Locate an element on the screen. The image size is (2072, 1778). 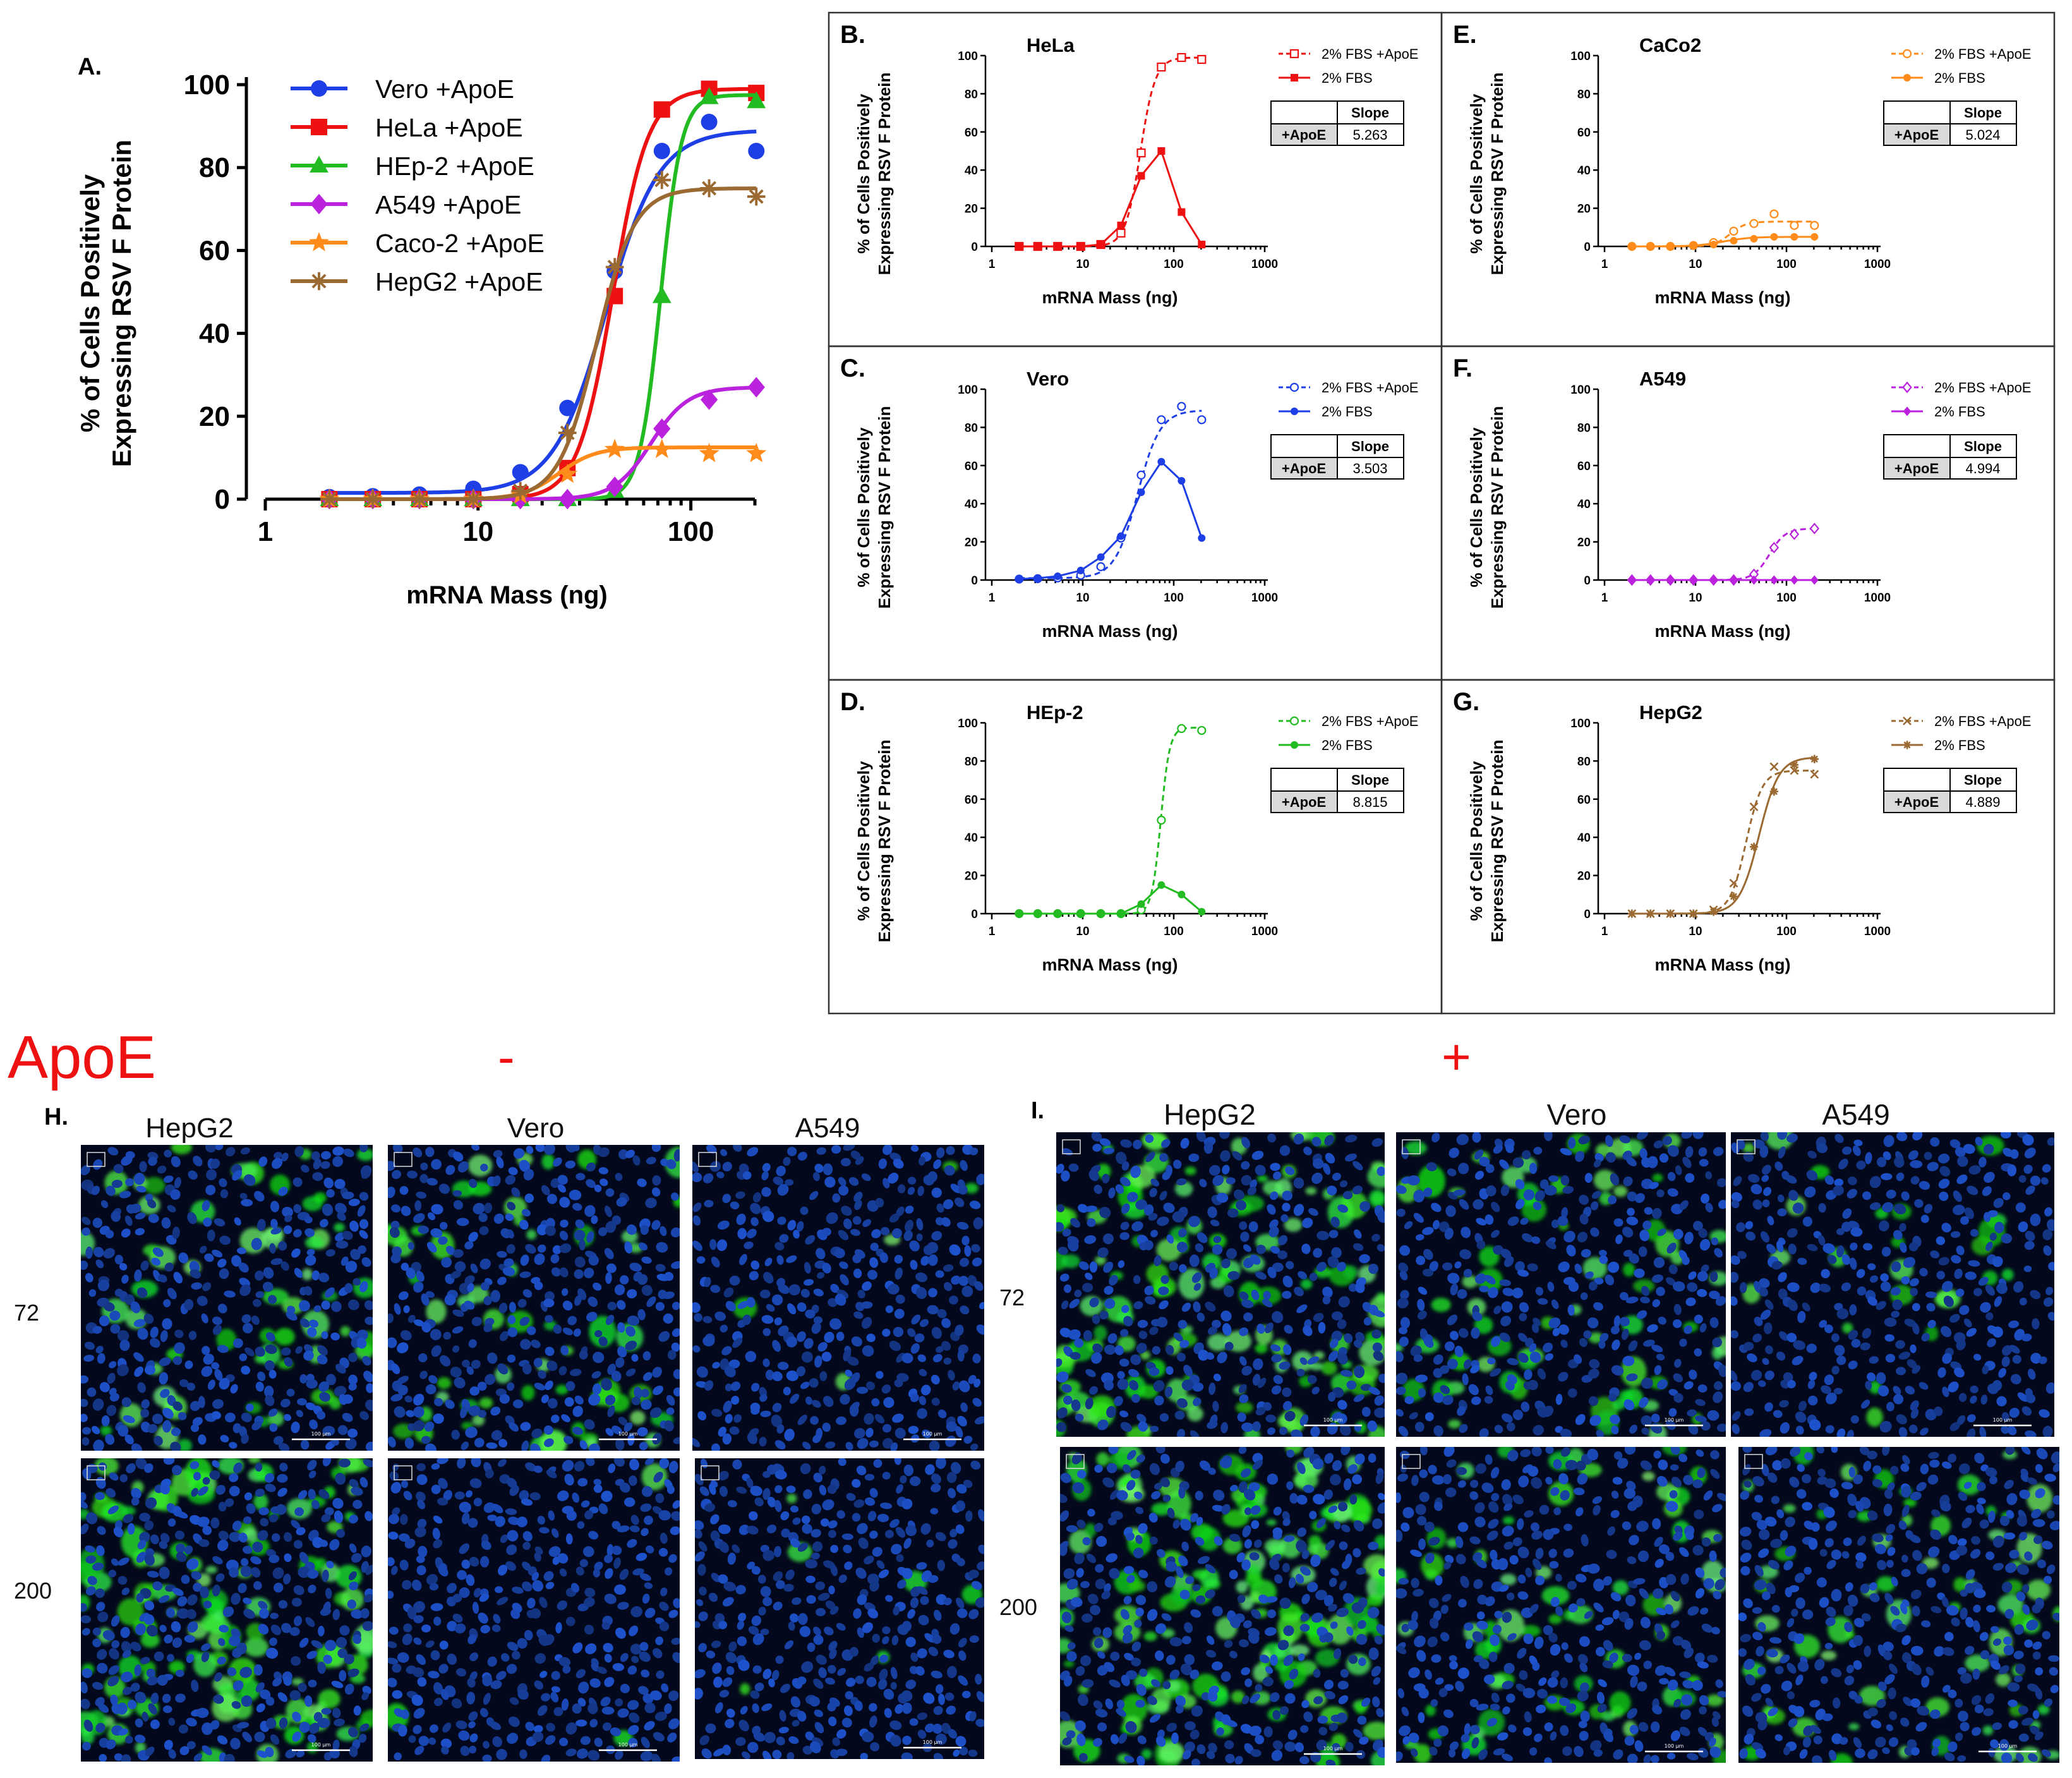
legend-label: 2% FBS is located at coordinates (1347, 745).